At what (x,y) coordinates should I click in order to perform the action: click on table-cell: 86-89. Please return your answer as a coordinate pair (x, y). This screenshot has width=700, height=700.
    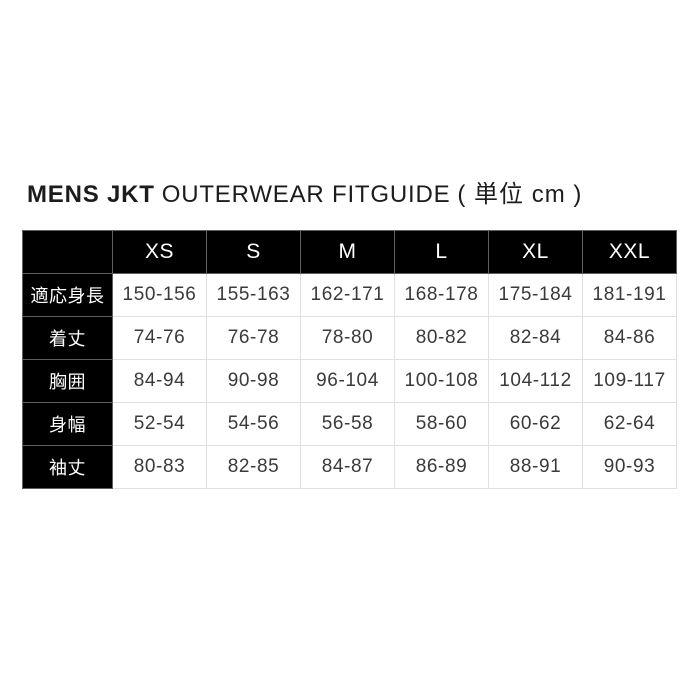
    Looking at the image, I should click on (441, 467).